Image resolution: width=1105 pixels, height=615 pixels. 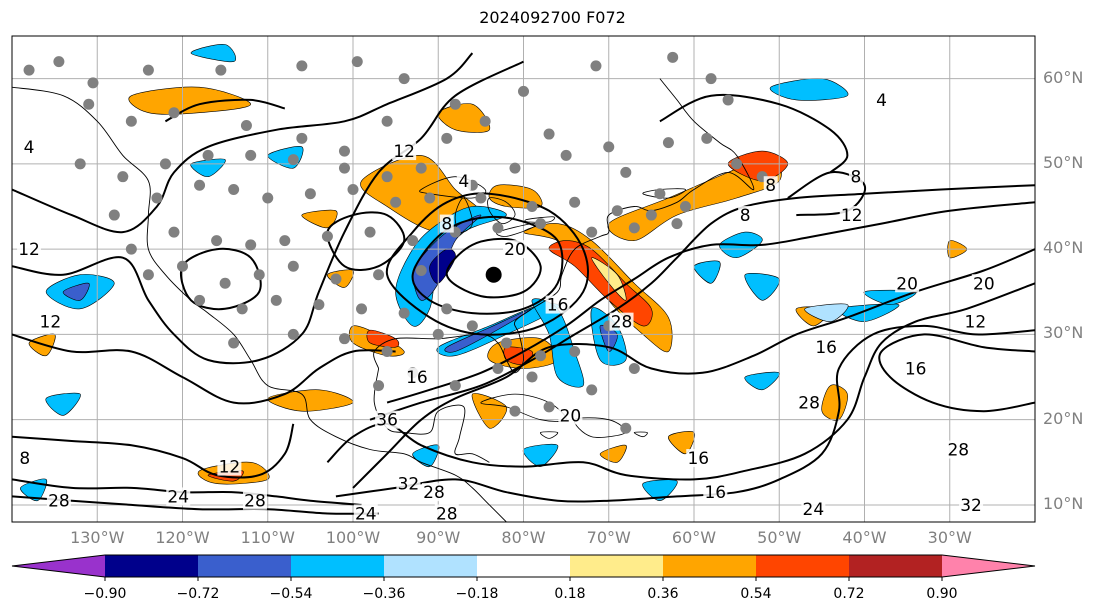 I want to click on colorbar-tick-label: −0.36, so click(x=384, y=594).